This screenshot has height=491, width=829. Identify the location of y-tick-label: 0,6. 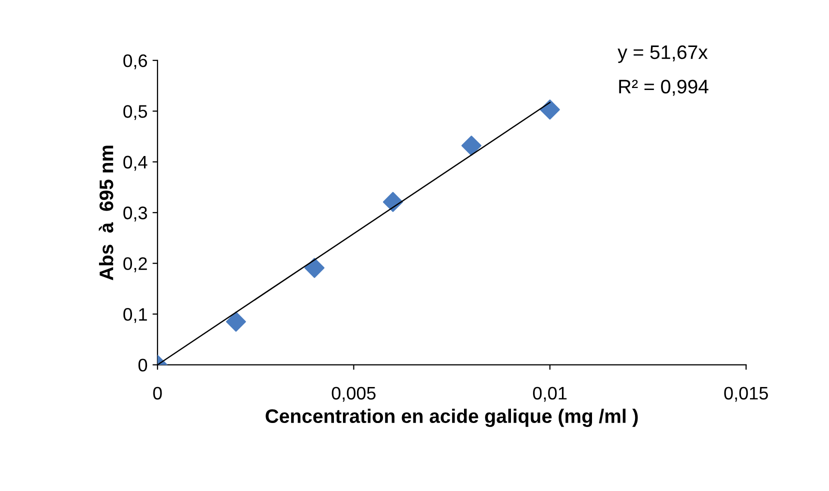
(135, 62).